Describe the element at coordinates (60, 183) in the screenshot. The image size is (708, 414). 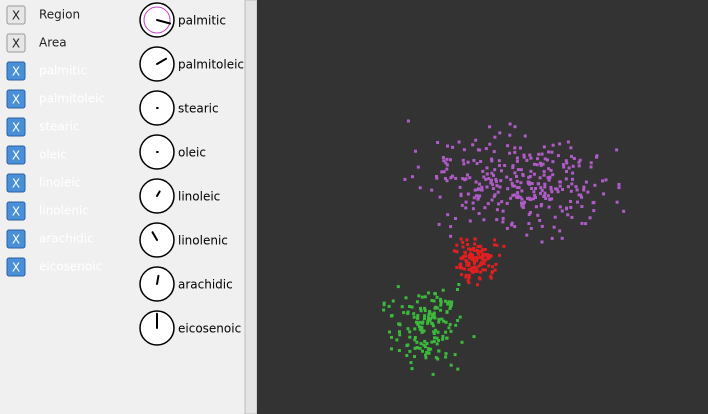
I see `checkbox-label: linoleic` at that location.